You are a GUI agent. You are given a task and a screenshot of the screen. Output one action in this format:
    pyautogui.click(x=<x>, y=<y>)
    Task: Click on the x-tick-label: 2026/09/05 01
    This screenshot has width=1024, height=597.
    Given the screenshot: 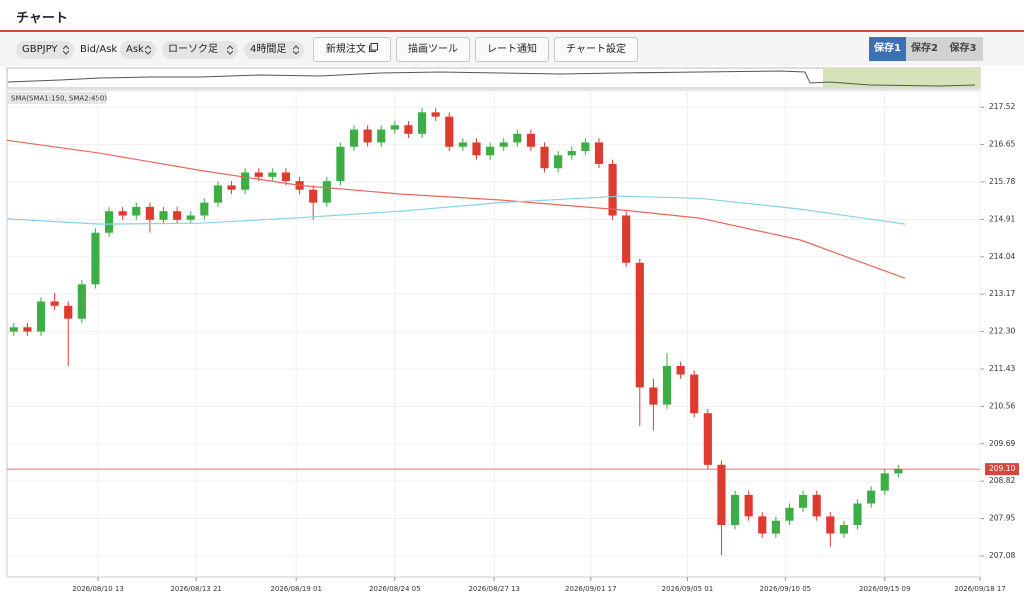 What is the action you would take?
    pyautogui.click(x=687, y=589)
    